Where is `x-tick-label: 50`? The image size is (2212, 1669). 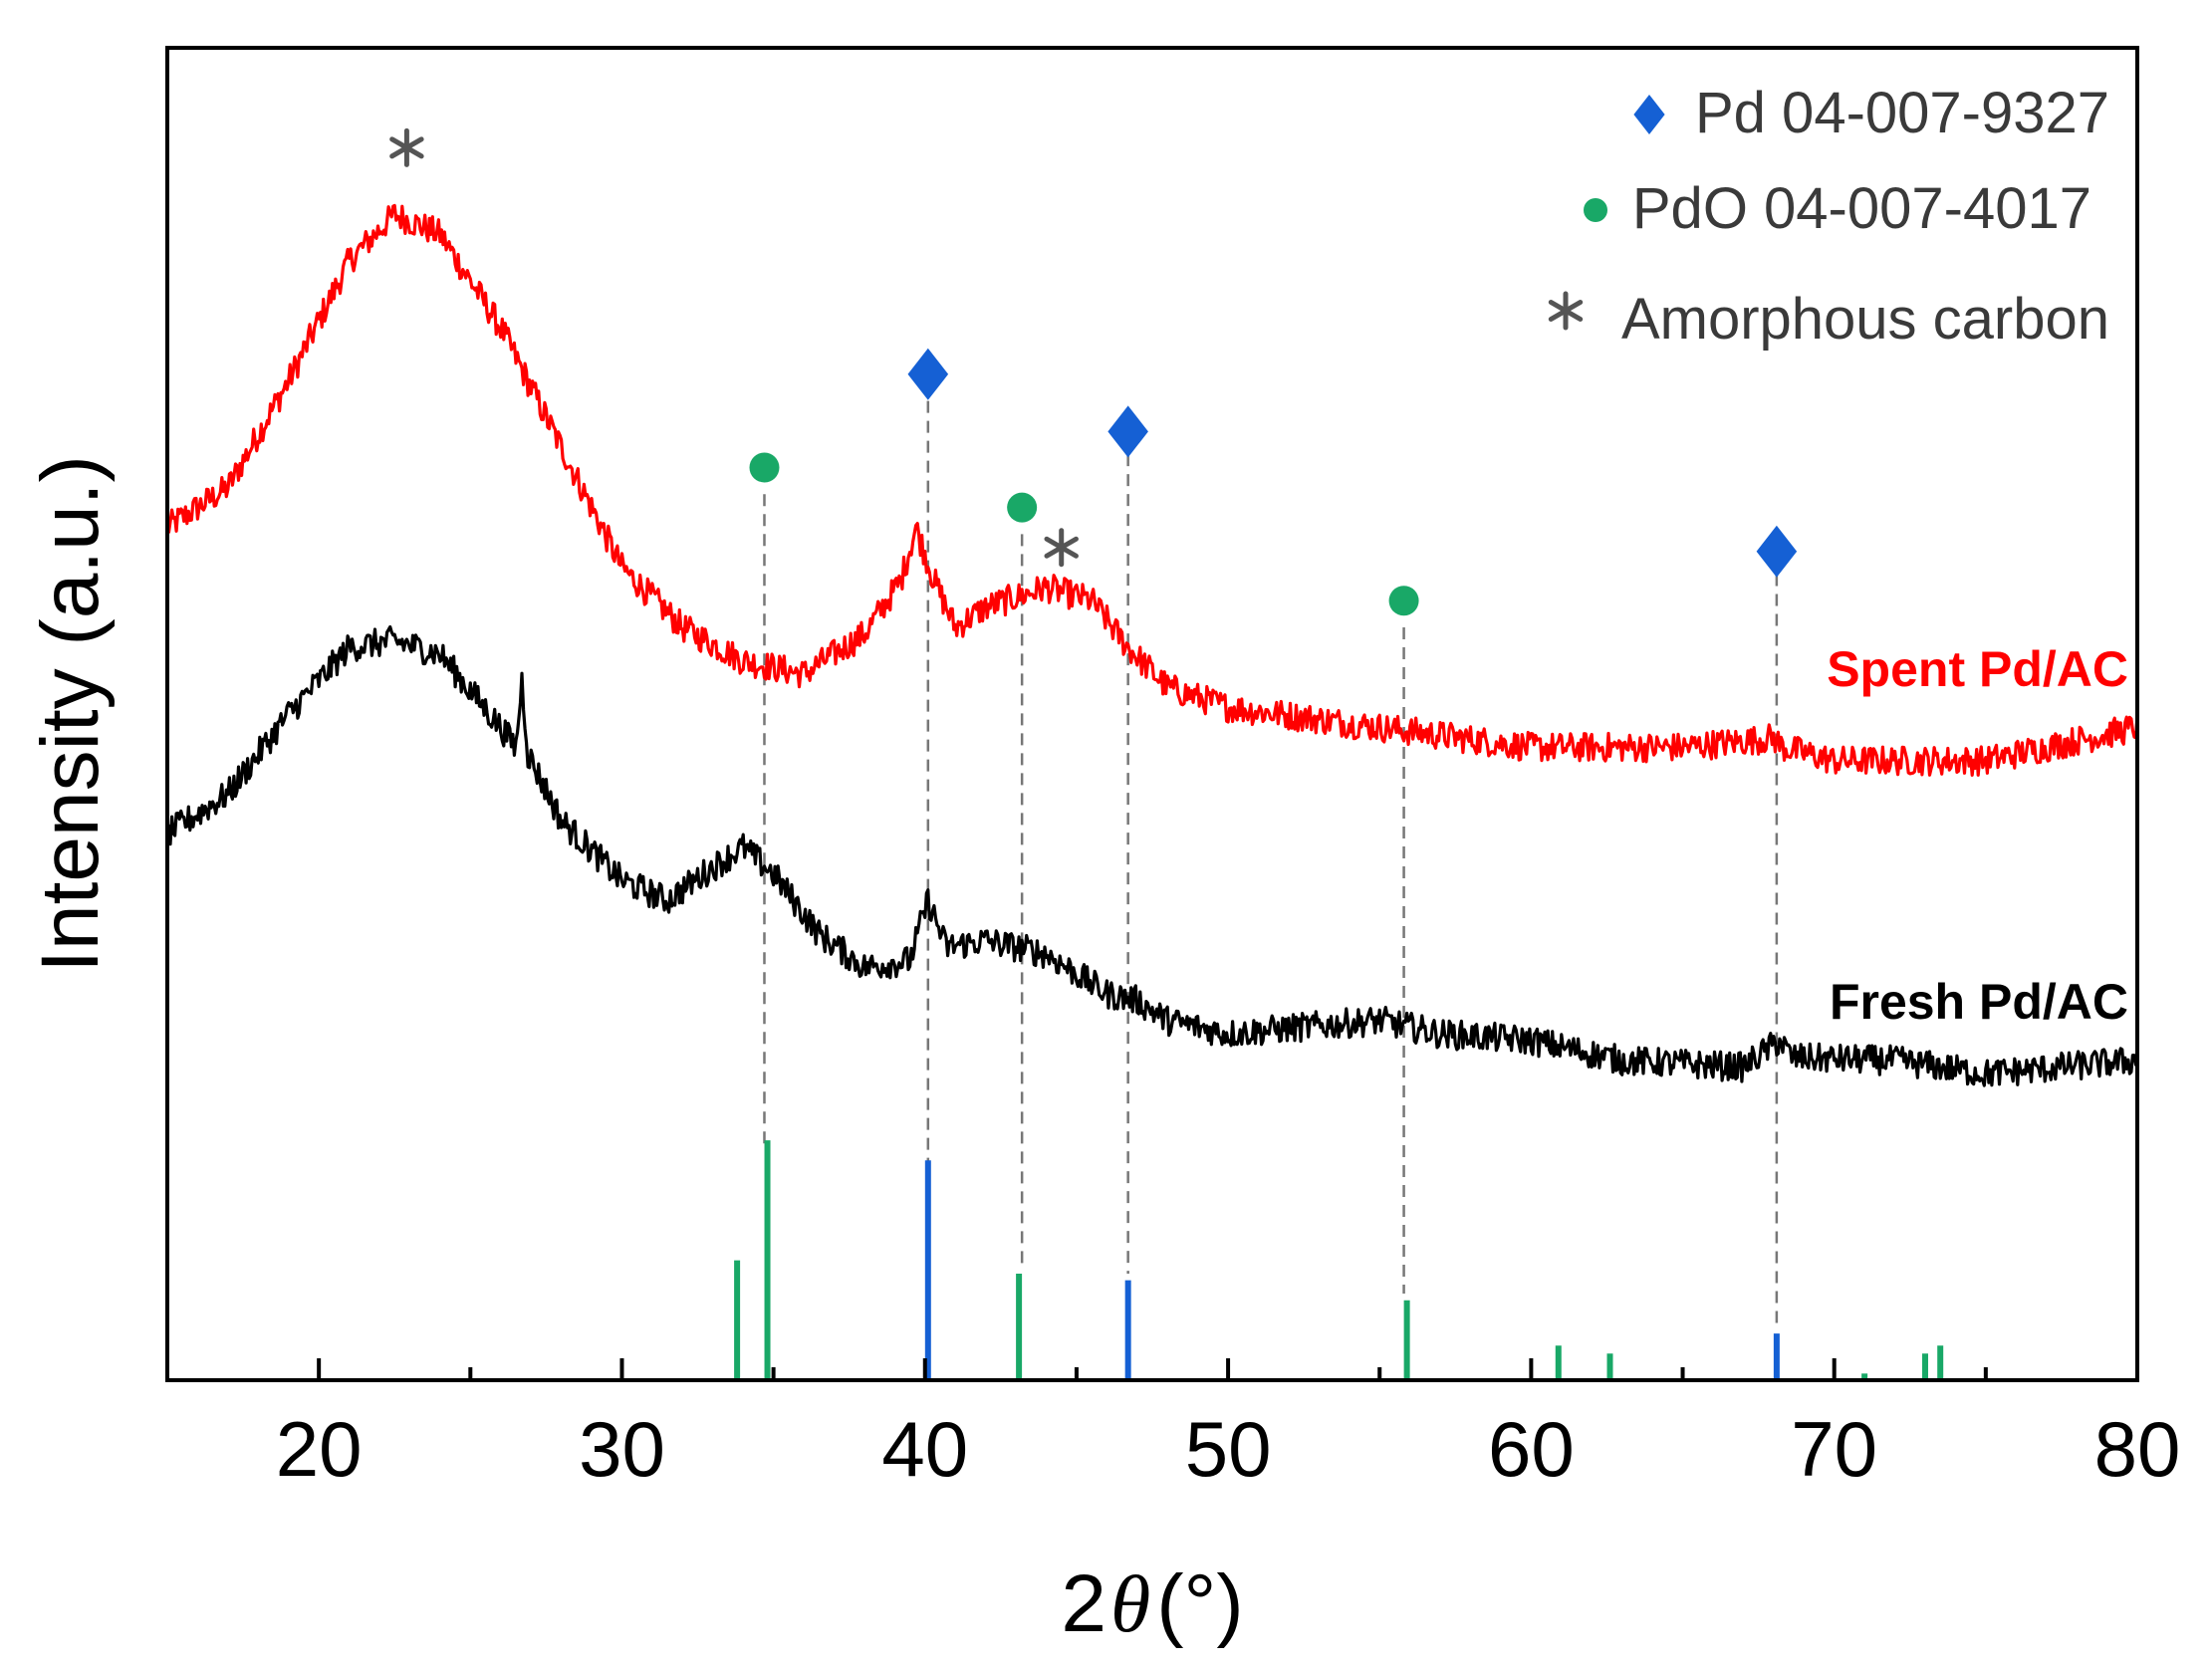 x-tick-label: 50 is located at coordinates (1228, 1449).